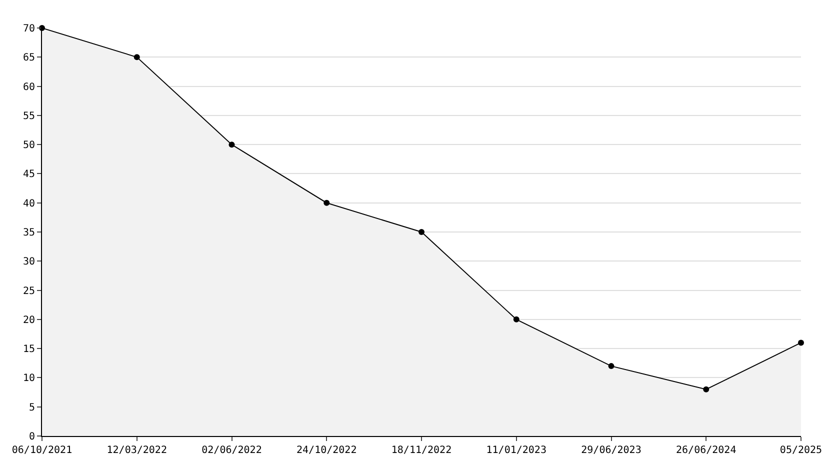 This screenshot has height=468, width=834. What do you see at coordinates (28, 291) in the screenshot?
I see `y-tick-label: 25` at bounding box center [28, 291].